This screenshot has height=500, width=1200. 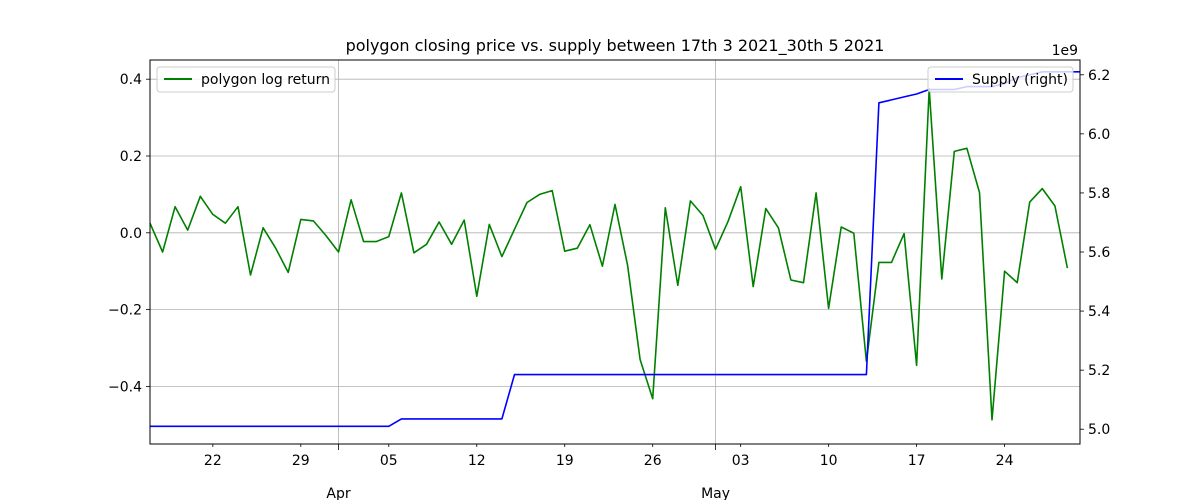 What do you see at coordinates (829, 461) in the screenshot?
I see `x-minor-tick-label: 10` at bounding box center [829, 461].